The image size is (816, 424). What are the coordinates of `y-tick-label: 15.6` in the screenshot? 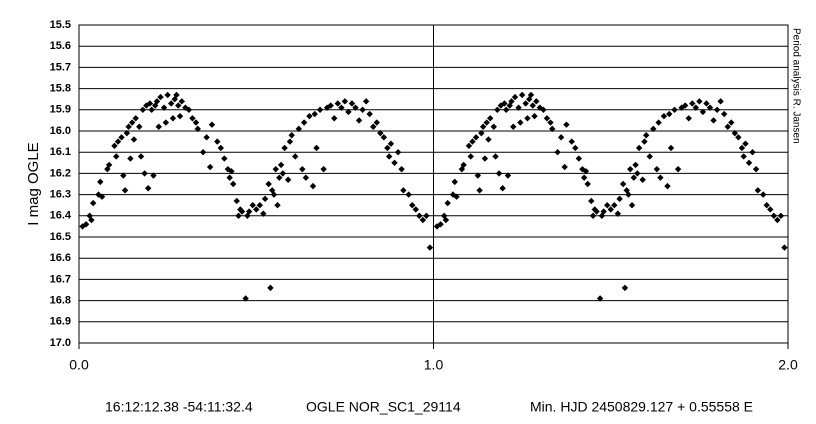 It's located at (60, 46).